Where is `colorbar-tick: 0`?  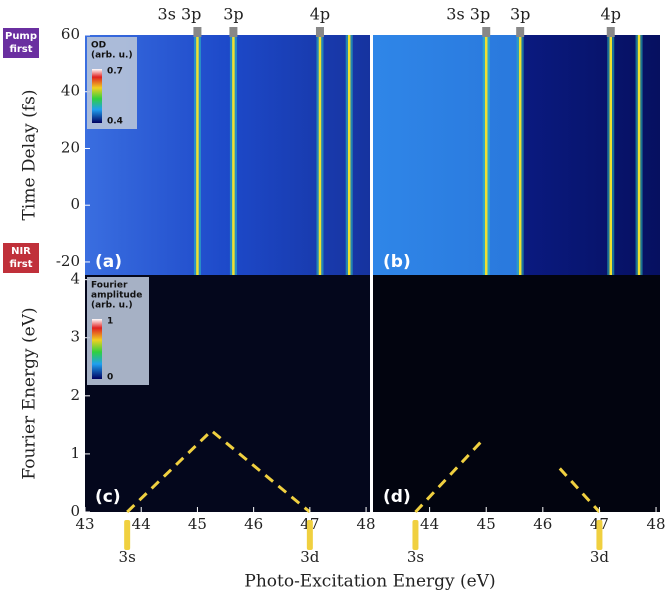 colorbar-tick: 0 is located at coordinates (110, 378).